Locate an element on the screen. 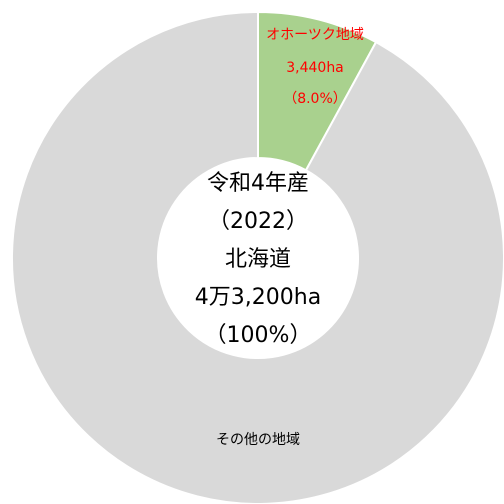  slice-label: オホーツク地域 is located at coordinates (315, 35).